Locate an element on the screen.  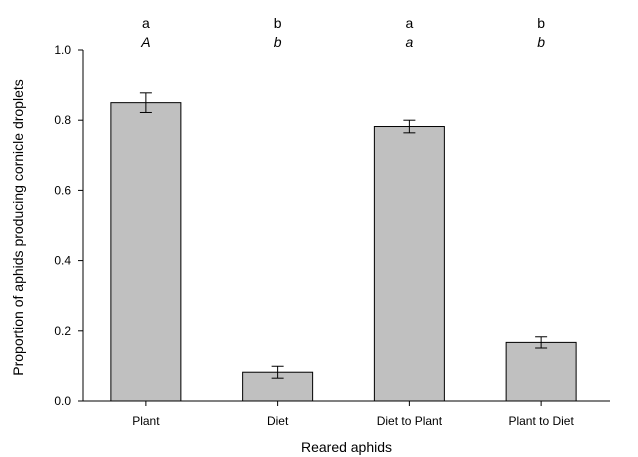
y-tick-label: 0.8 is located at coordinates (62, 120).